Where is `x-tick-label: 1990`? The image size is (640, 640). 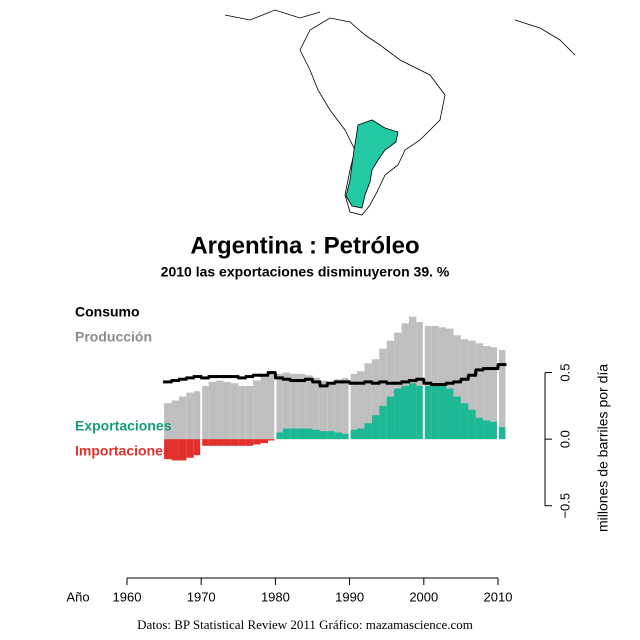 x-tick-label: 1990 is located at coordinates (349, 596).